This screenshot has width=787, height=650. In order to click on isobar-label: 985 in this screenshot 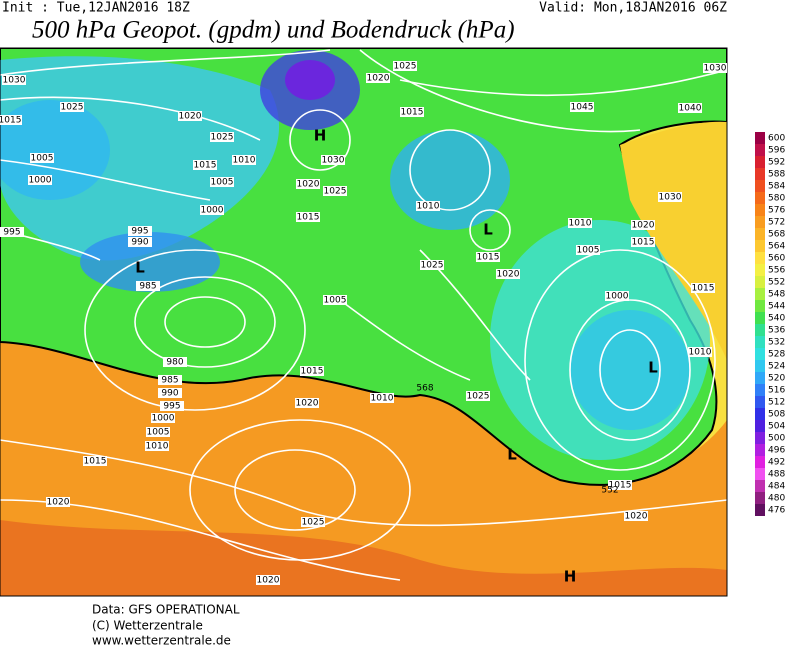, I will do `click(169, 381)`.